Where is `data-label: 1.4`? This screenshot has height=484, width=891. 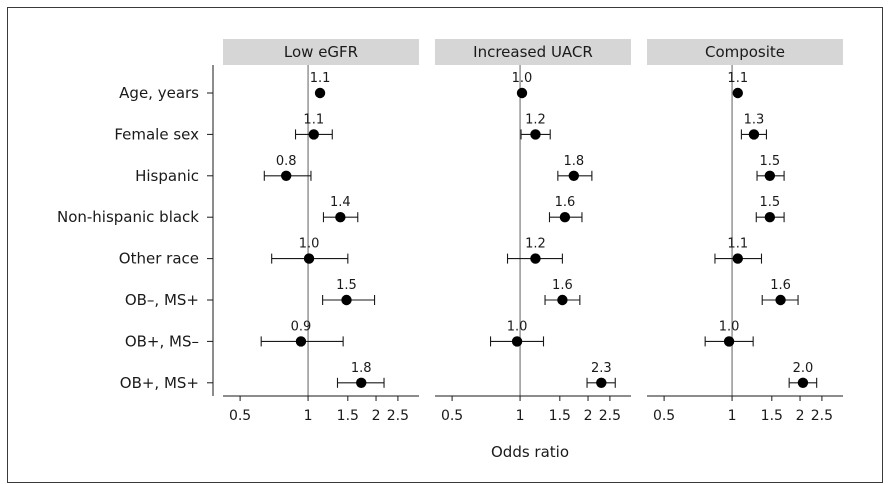 data-label: 1.4 is located at coordinates (340, 202).